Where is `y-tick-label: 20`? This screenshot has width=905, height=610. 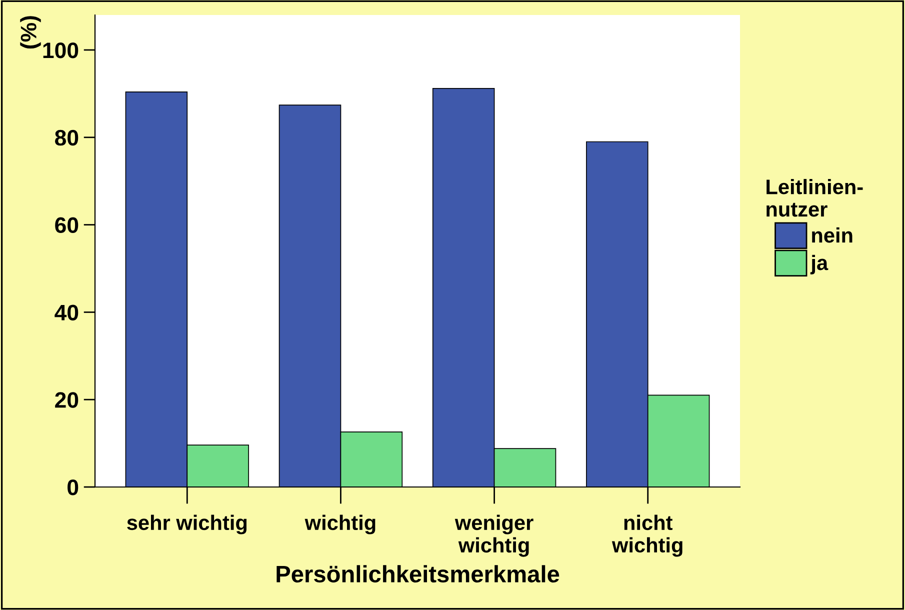
y-tick-label: 20 is located at coordinates (66, 400).